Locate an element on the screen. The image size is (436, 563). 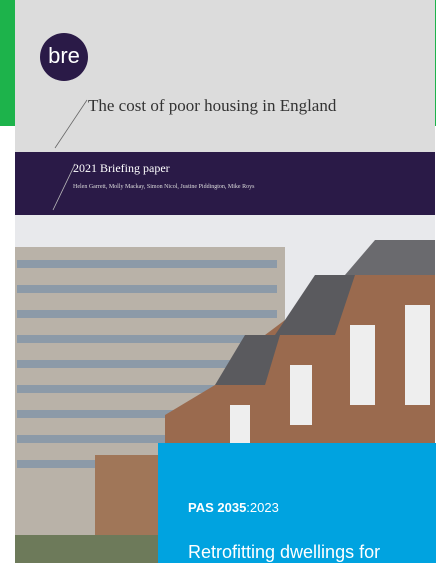
inset-title: Retrofitting dwellings for is located at coordinates (284, 552).